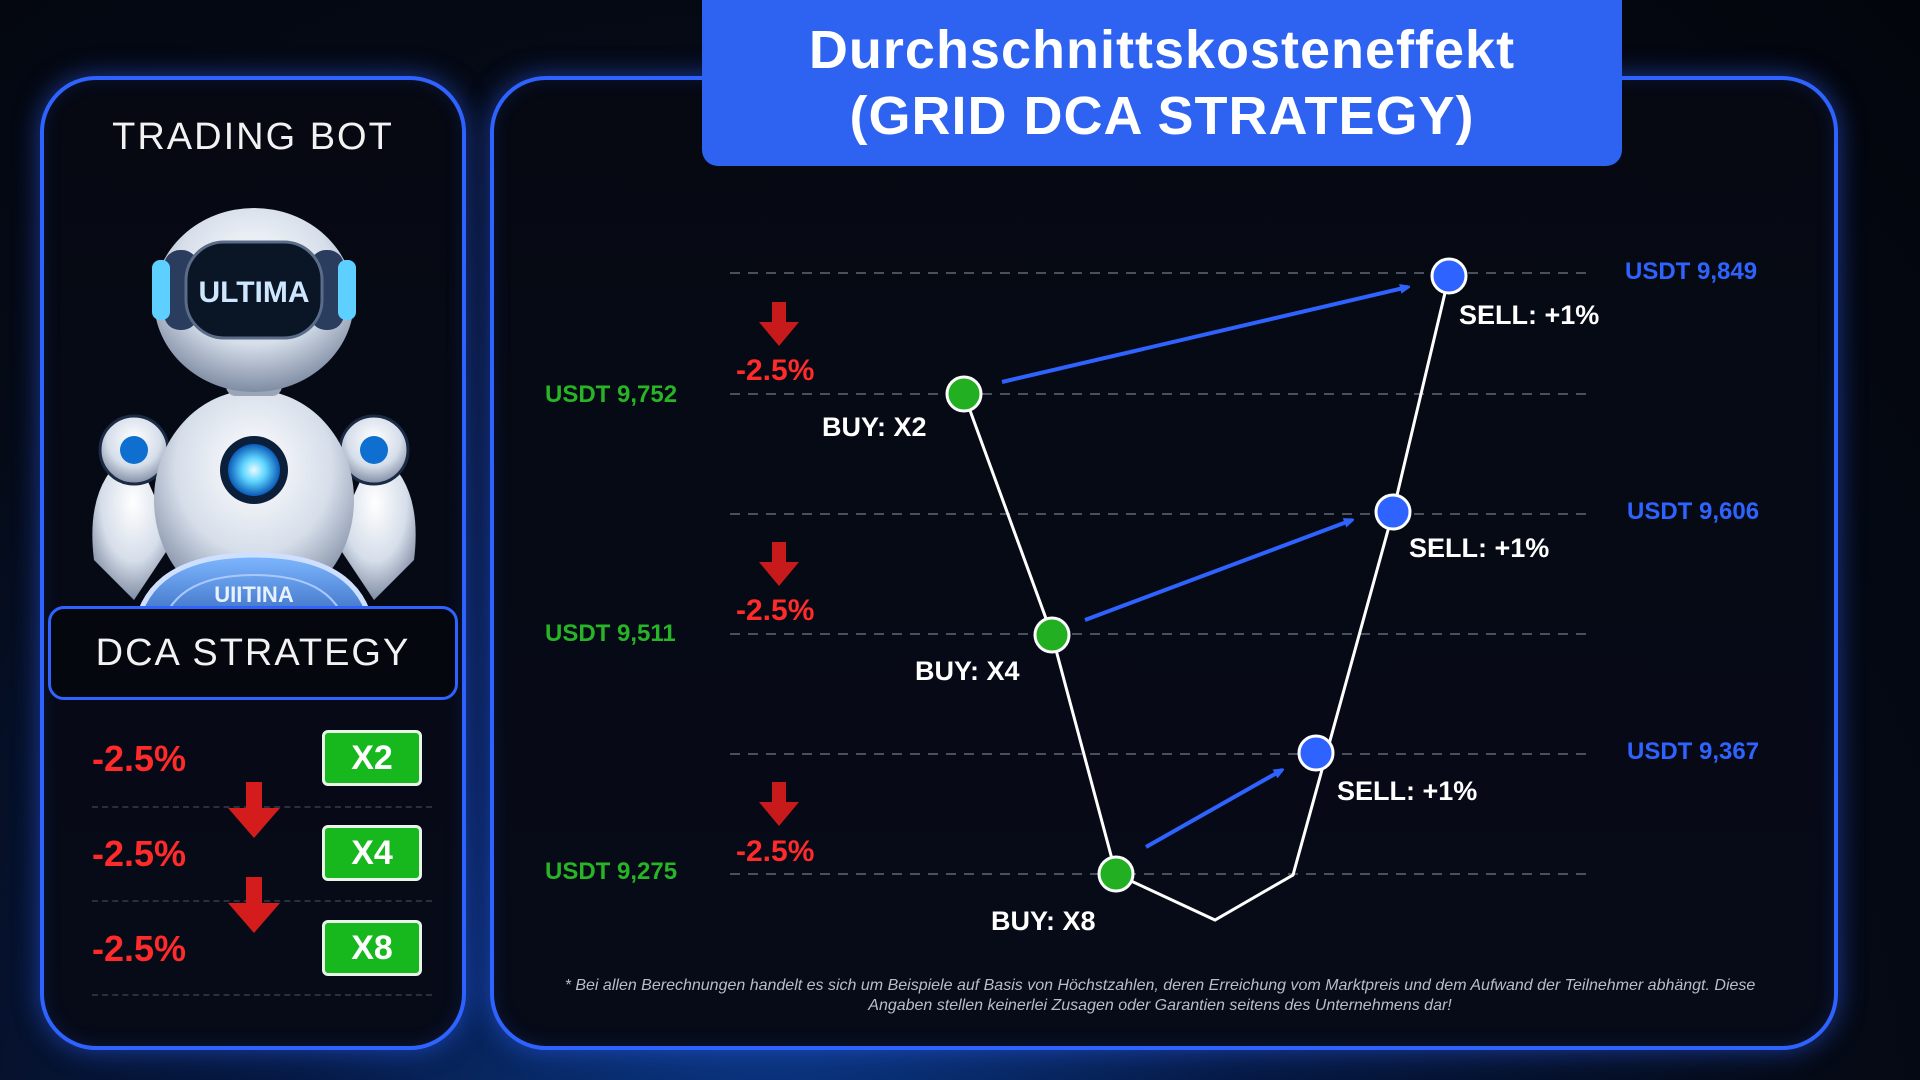  What do you see at coordinates (254, 429) in the screenshot?
I see `robot-illustration: ULTIMA UIITINA` at bounding box center [254, 429].